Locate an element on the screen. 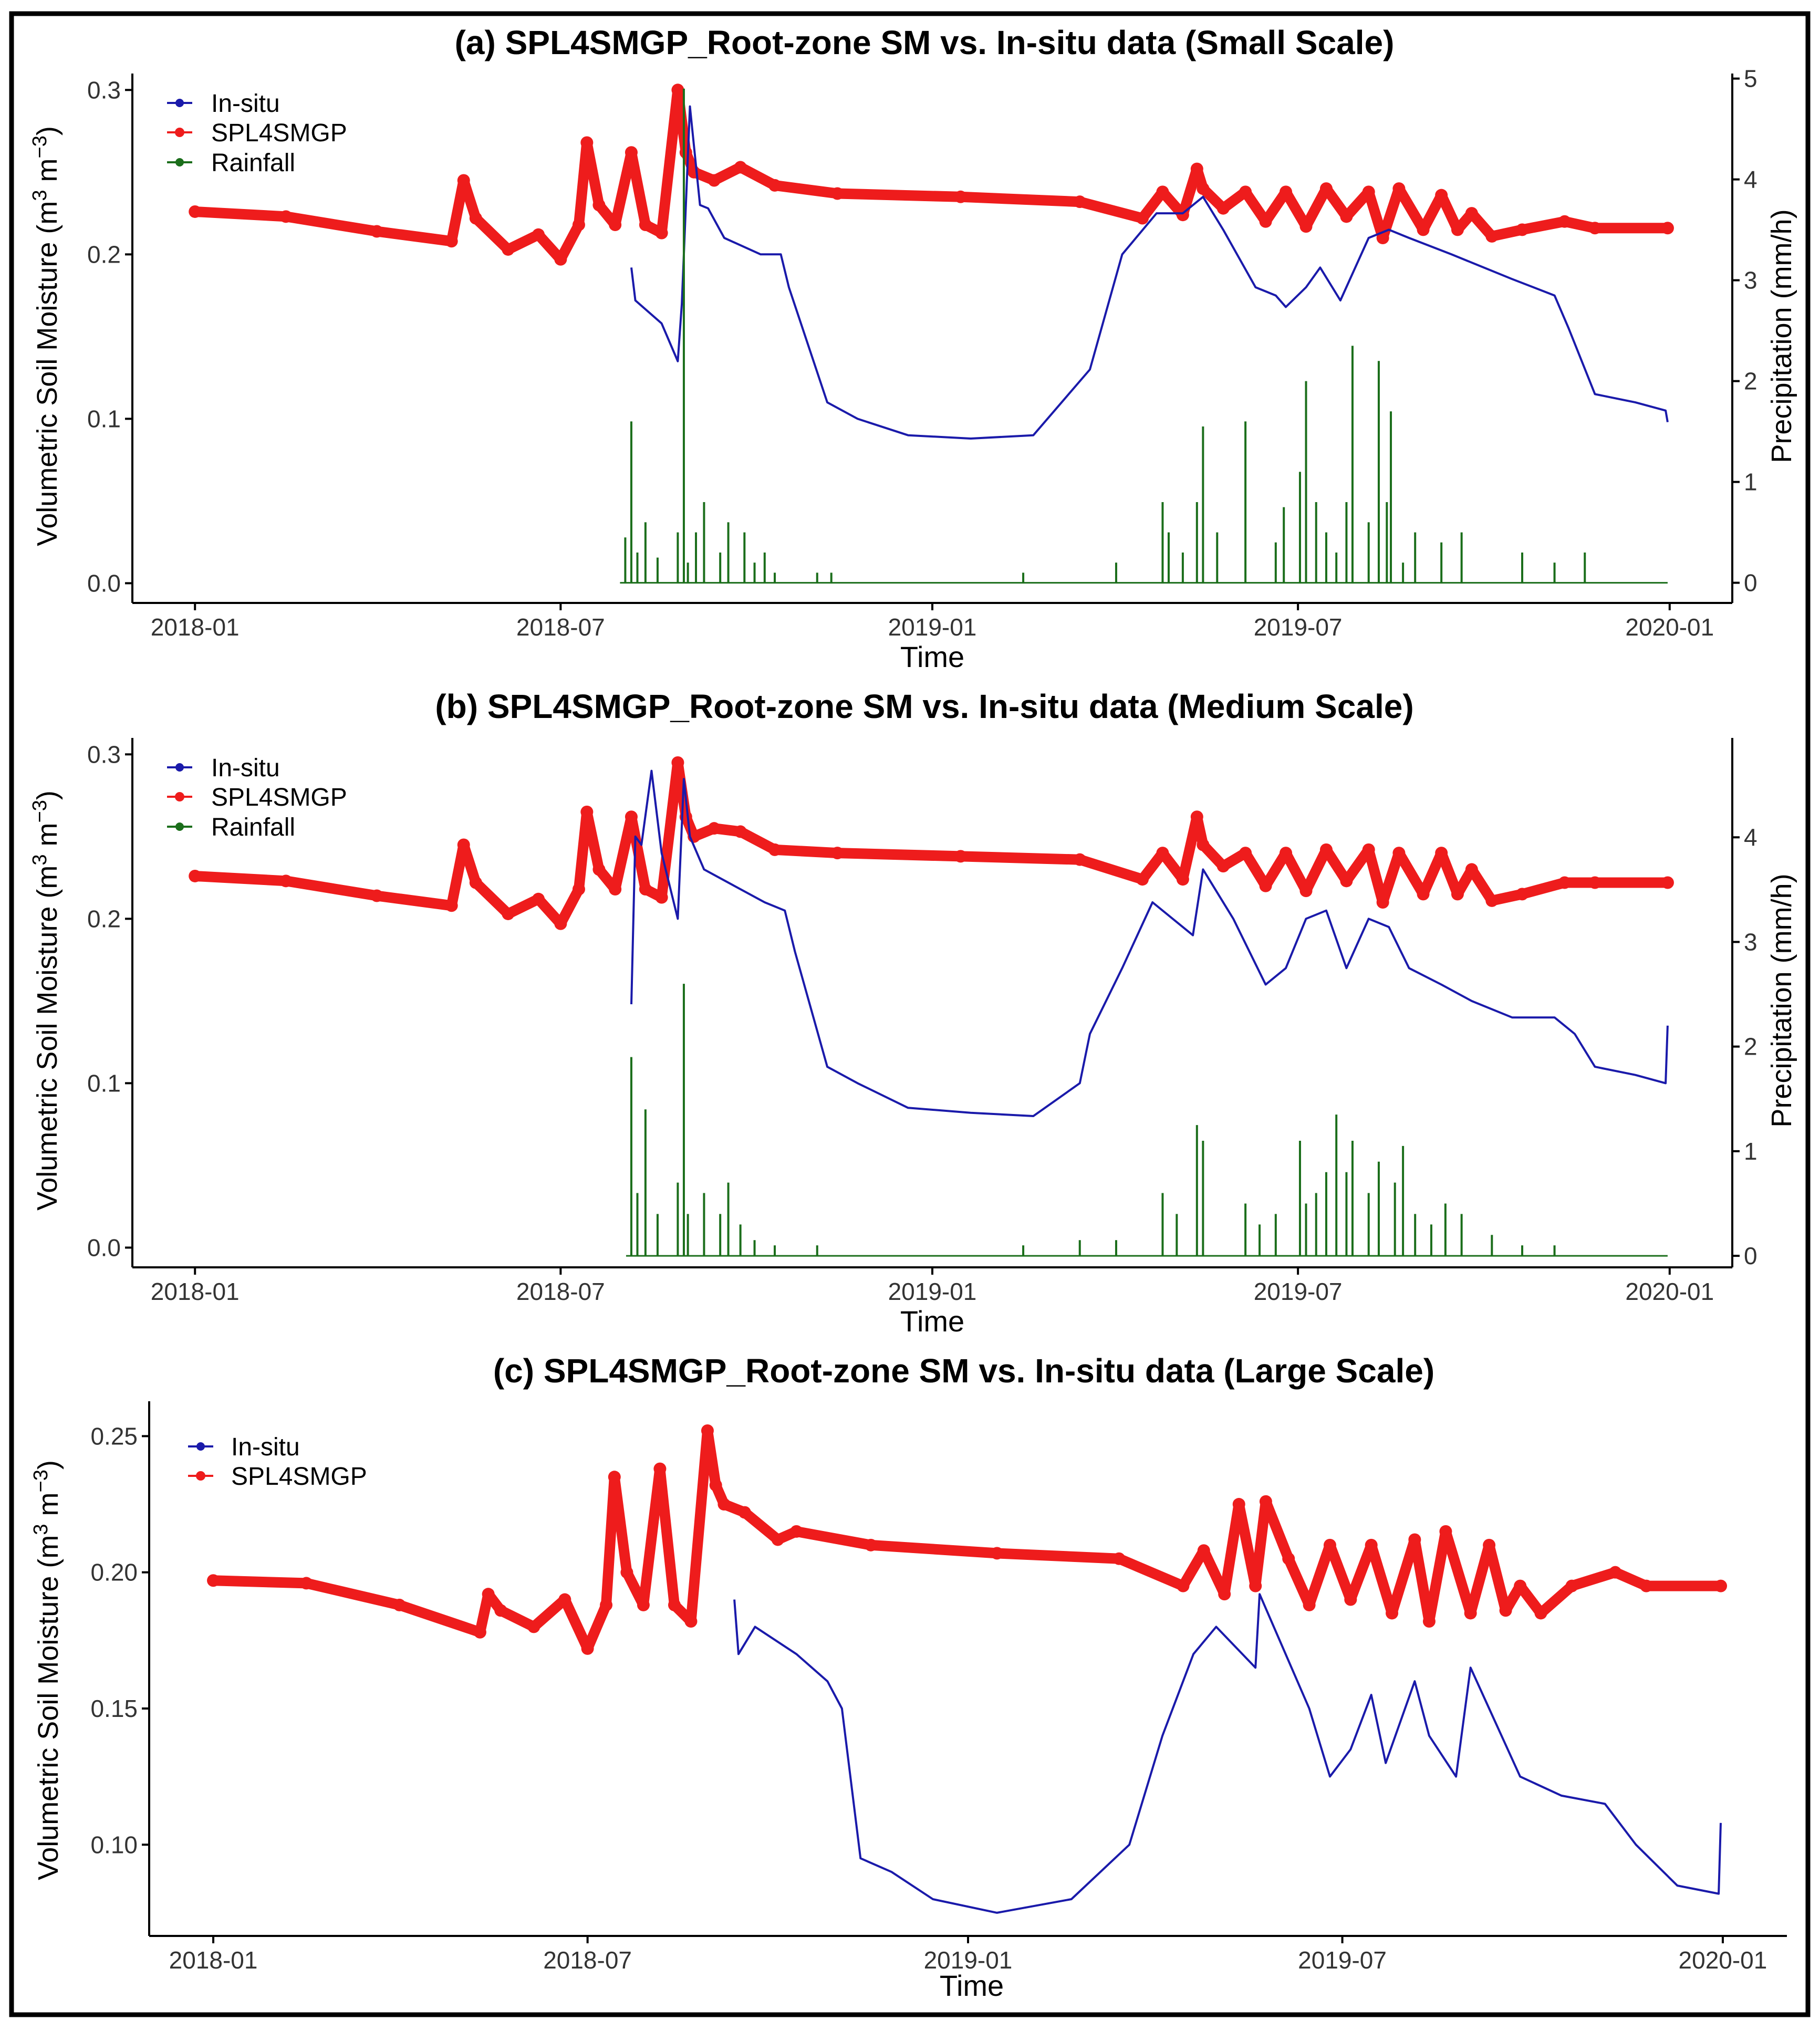 The image size is (1820, 2031). panel-c-legend: In-situ SPL4SMGP is located at coordinates (277, 1462).